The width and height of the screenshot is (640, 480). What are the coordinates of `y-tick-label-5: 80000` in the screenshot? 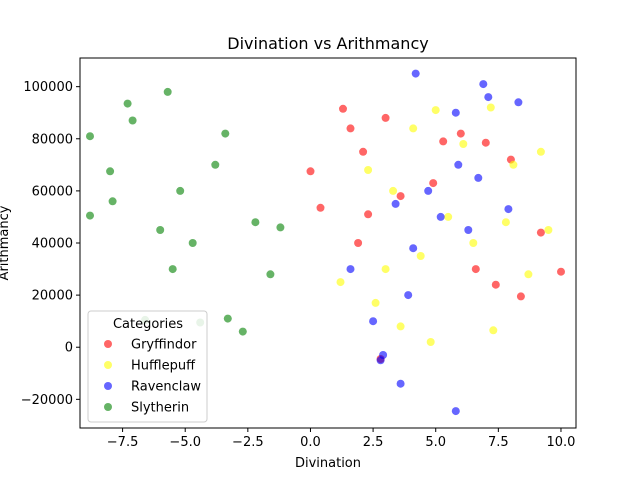 It's located at (52, 139).